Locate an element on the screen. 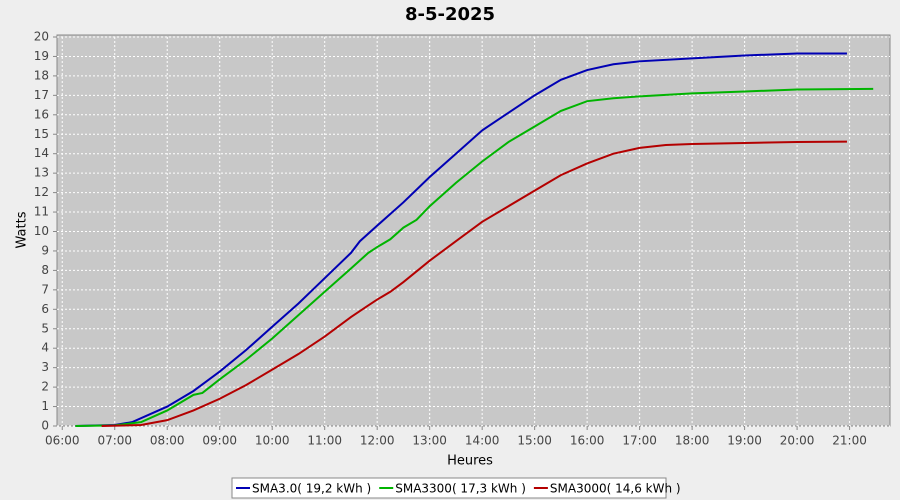  x-tick-label: 09:00 is located at coordinates (219, 441).